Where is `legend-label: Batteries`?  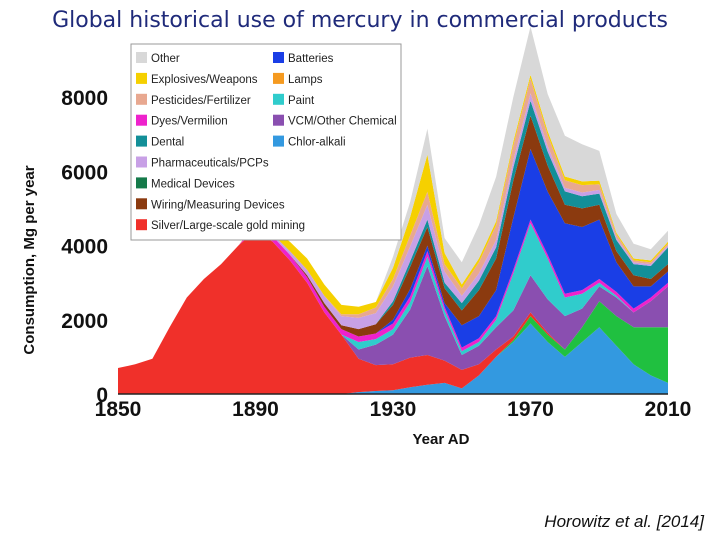 legend-label: Batteries is located at coordinates (311, 59).